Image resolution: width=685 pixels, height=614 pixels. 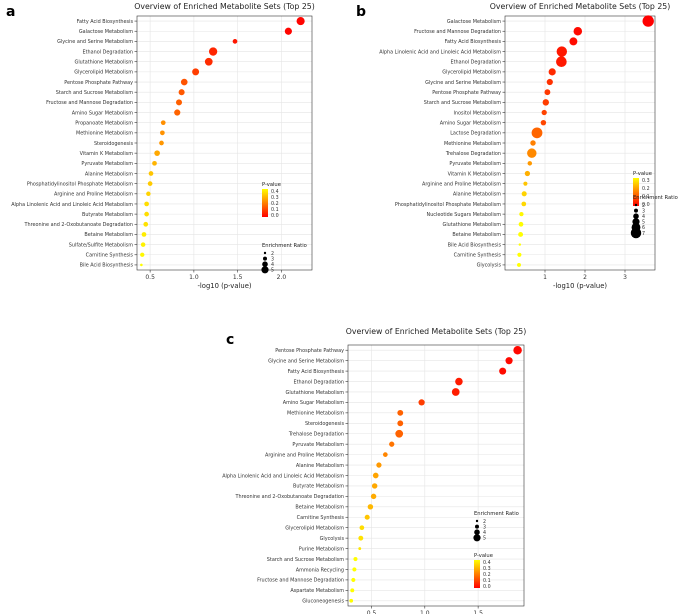 What do you see at coordinates (323, 602) in the screenshot?
I see `chart-c-category-label: Gluconeogenesis` at bounding box center [323, 602].